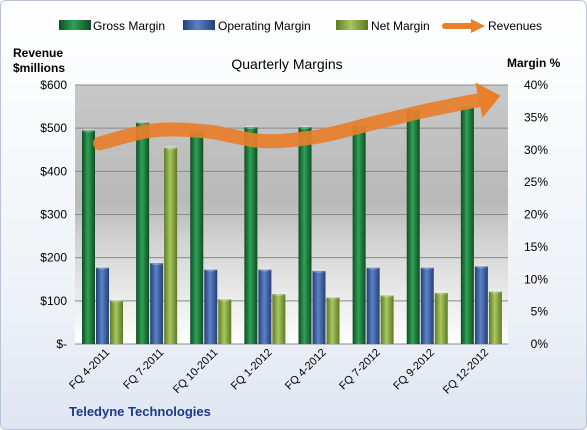  Describe the element at coordinates (352, 25) in the screenshot. I see `legend-swatch-net-margin` at that location.